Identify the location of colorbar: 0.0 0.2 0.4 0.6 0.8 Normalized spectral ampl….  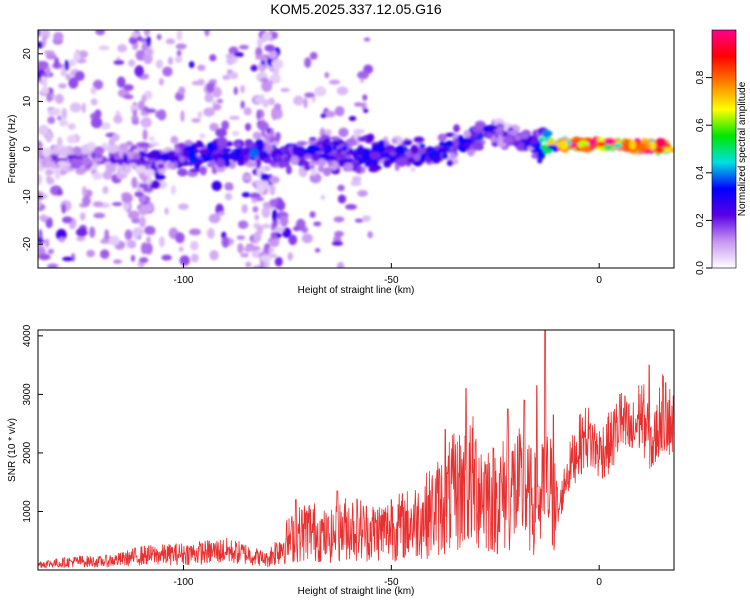
(721, 152).